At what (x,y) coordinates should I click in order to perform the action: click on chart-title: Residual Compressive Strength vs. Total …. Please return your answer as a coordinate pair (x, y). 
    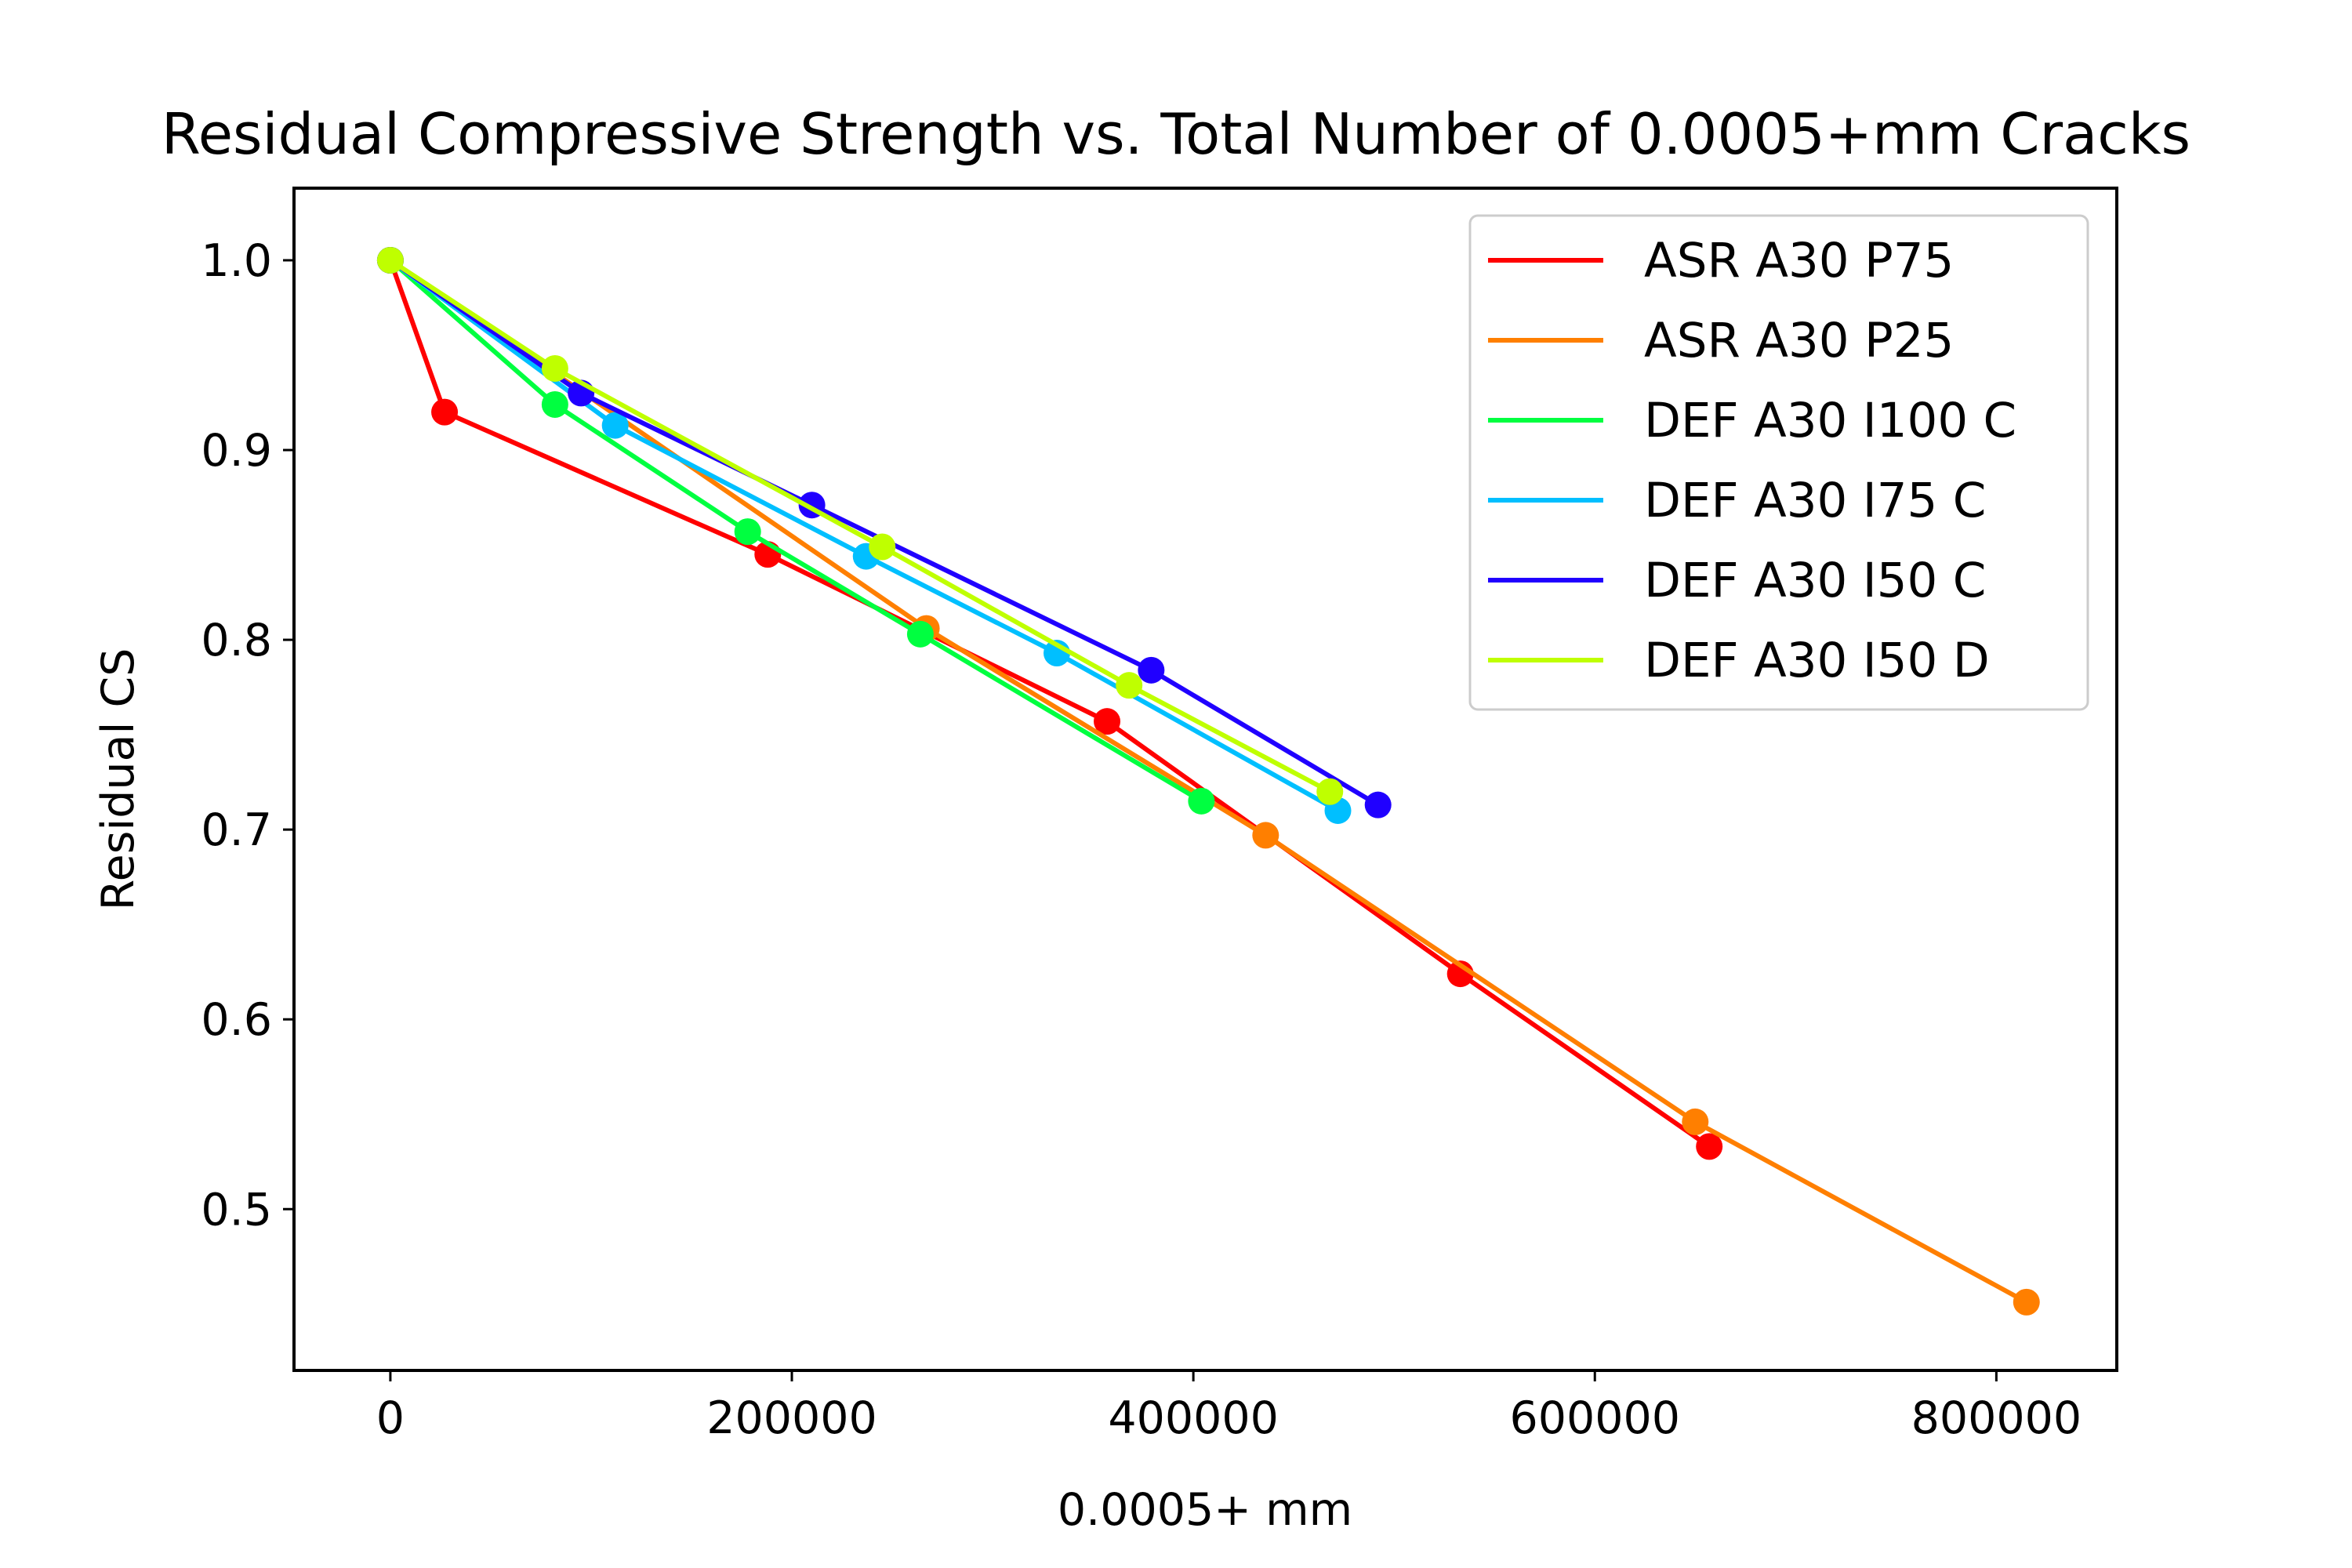
    Looking at the image, I should click on (1176, 134).